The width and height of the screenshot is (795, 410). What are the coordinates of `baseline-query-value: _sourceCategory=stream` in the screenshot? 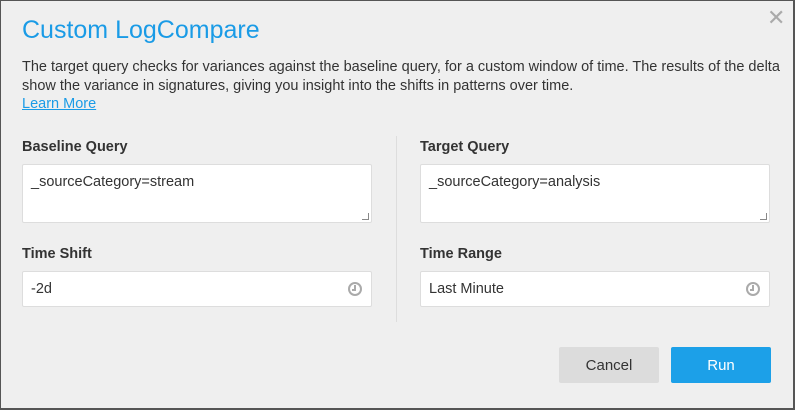 It's located at (113, 182).